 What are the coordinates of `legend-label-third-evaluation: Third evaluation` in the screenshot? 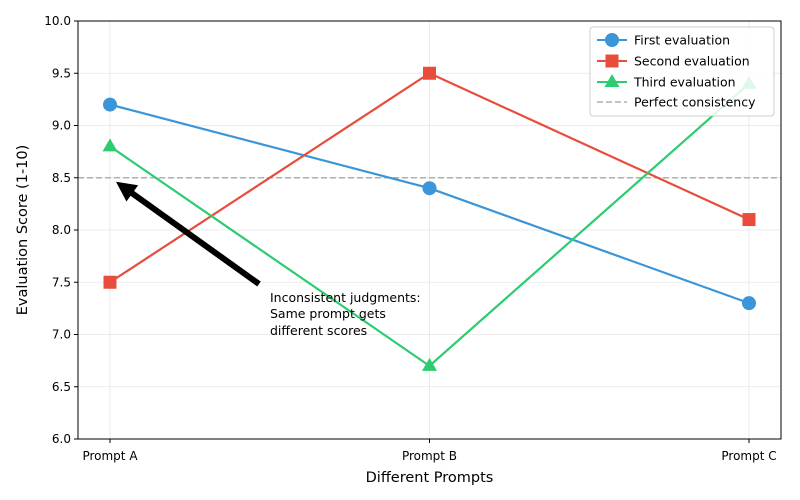 It's located at (684, 82).